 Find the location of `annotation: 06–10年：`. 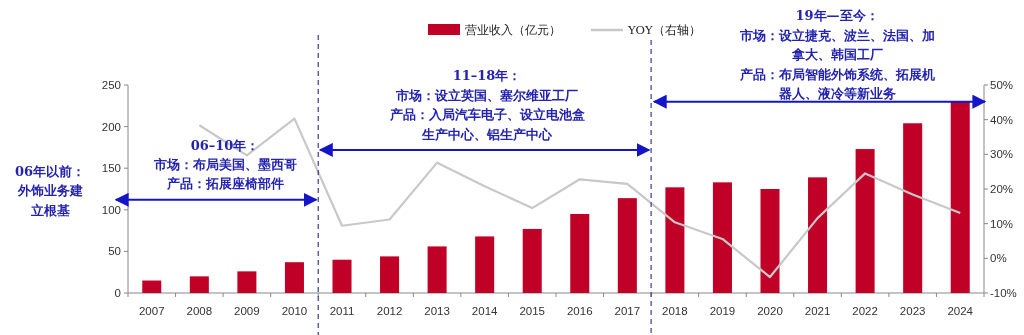

annotation: 06–10年： is located at coordinates (225, 145).